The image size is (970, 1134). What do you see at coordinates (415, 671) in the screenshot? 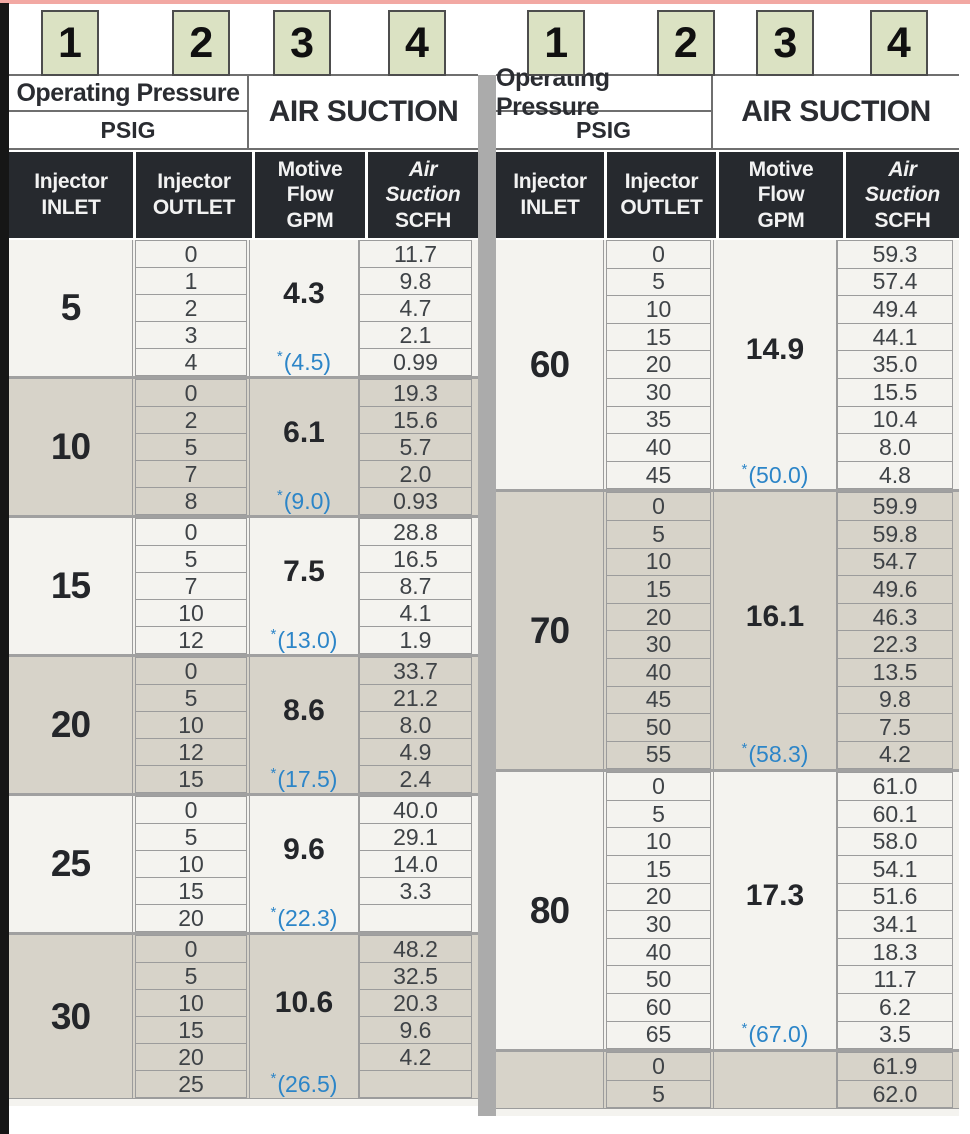
I see `scfh-cell: 33.7` at bounding box center [415, 671].